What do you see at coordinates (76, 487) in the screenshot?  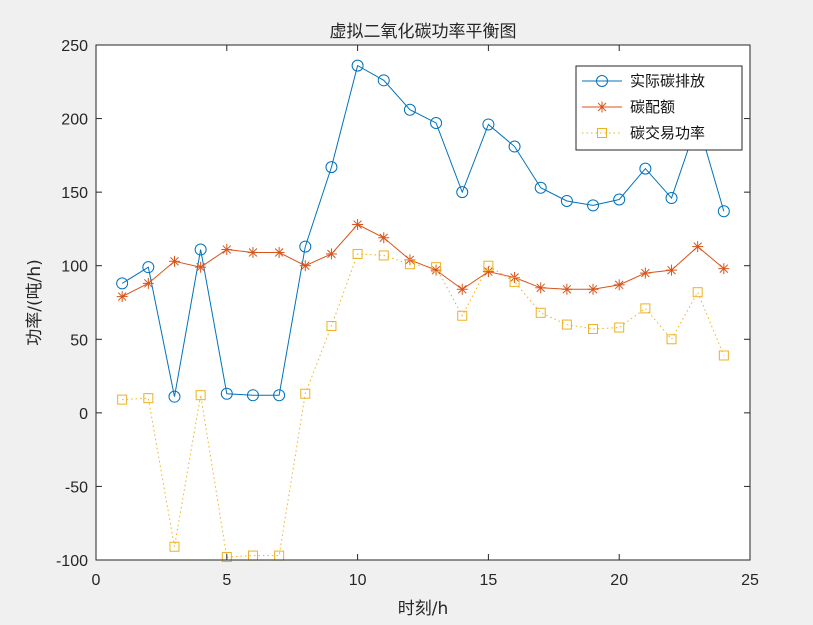 I see `y-tick-label: -50` at bounding box center [76, 487].